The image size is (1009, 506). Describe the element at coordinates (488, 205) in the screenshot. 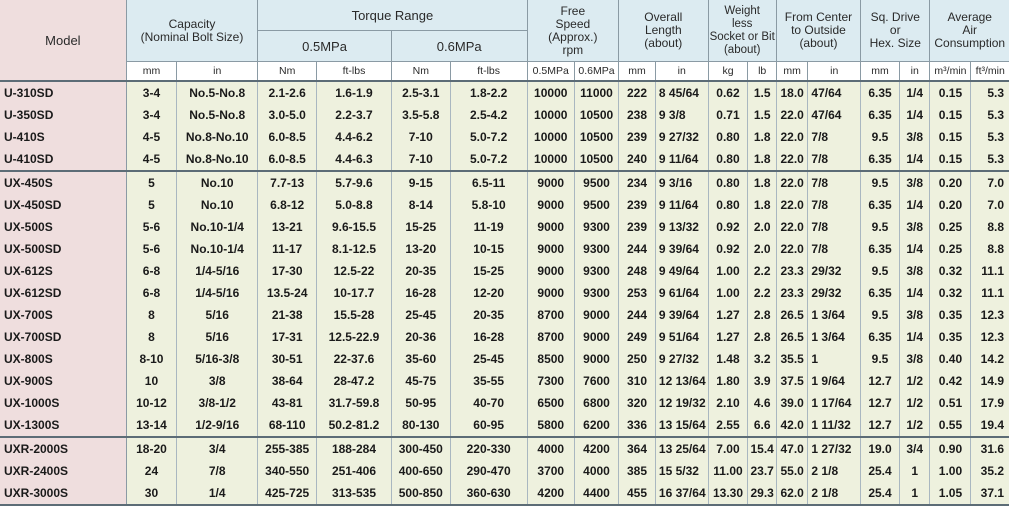

I see `table-cell: 5.8-10` at that location.